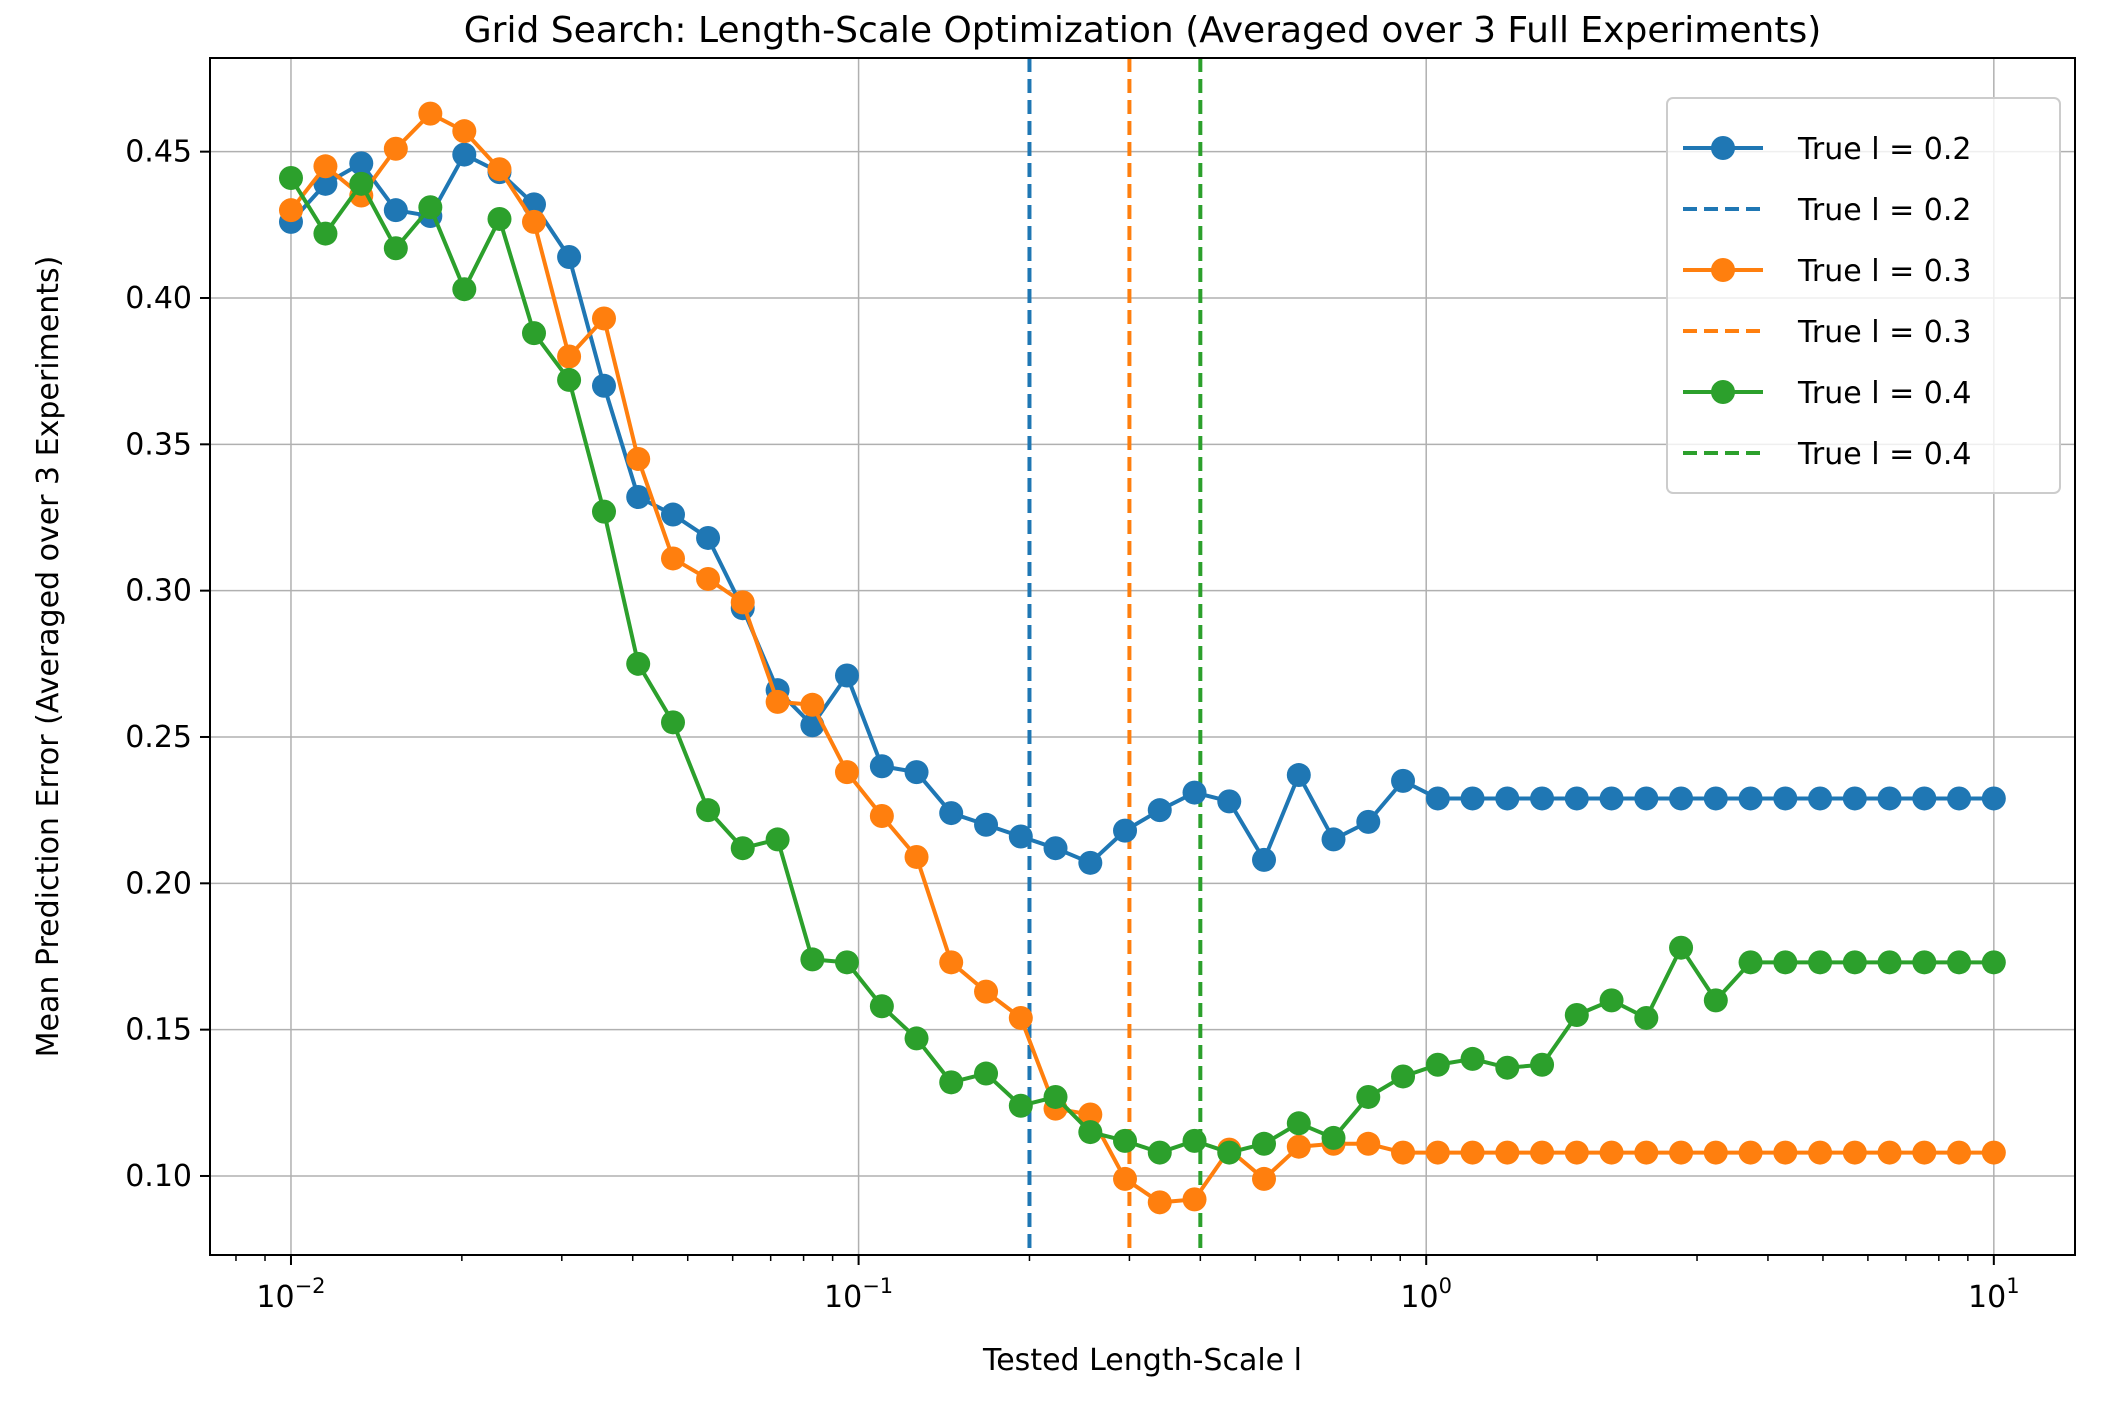 Image resolution: width=2111 pixels, height=1404 pixels. I want to click on y-tick-label: 0.25, so click(158, 737).